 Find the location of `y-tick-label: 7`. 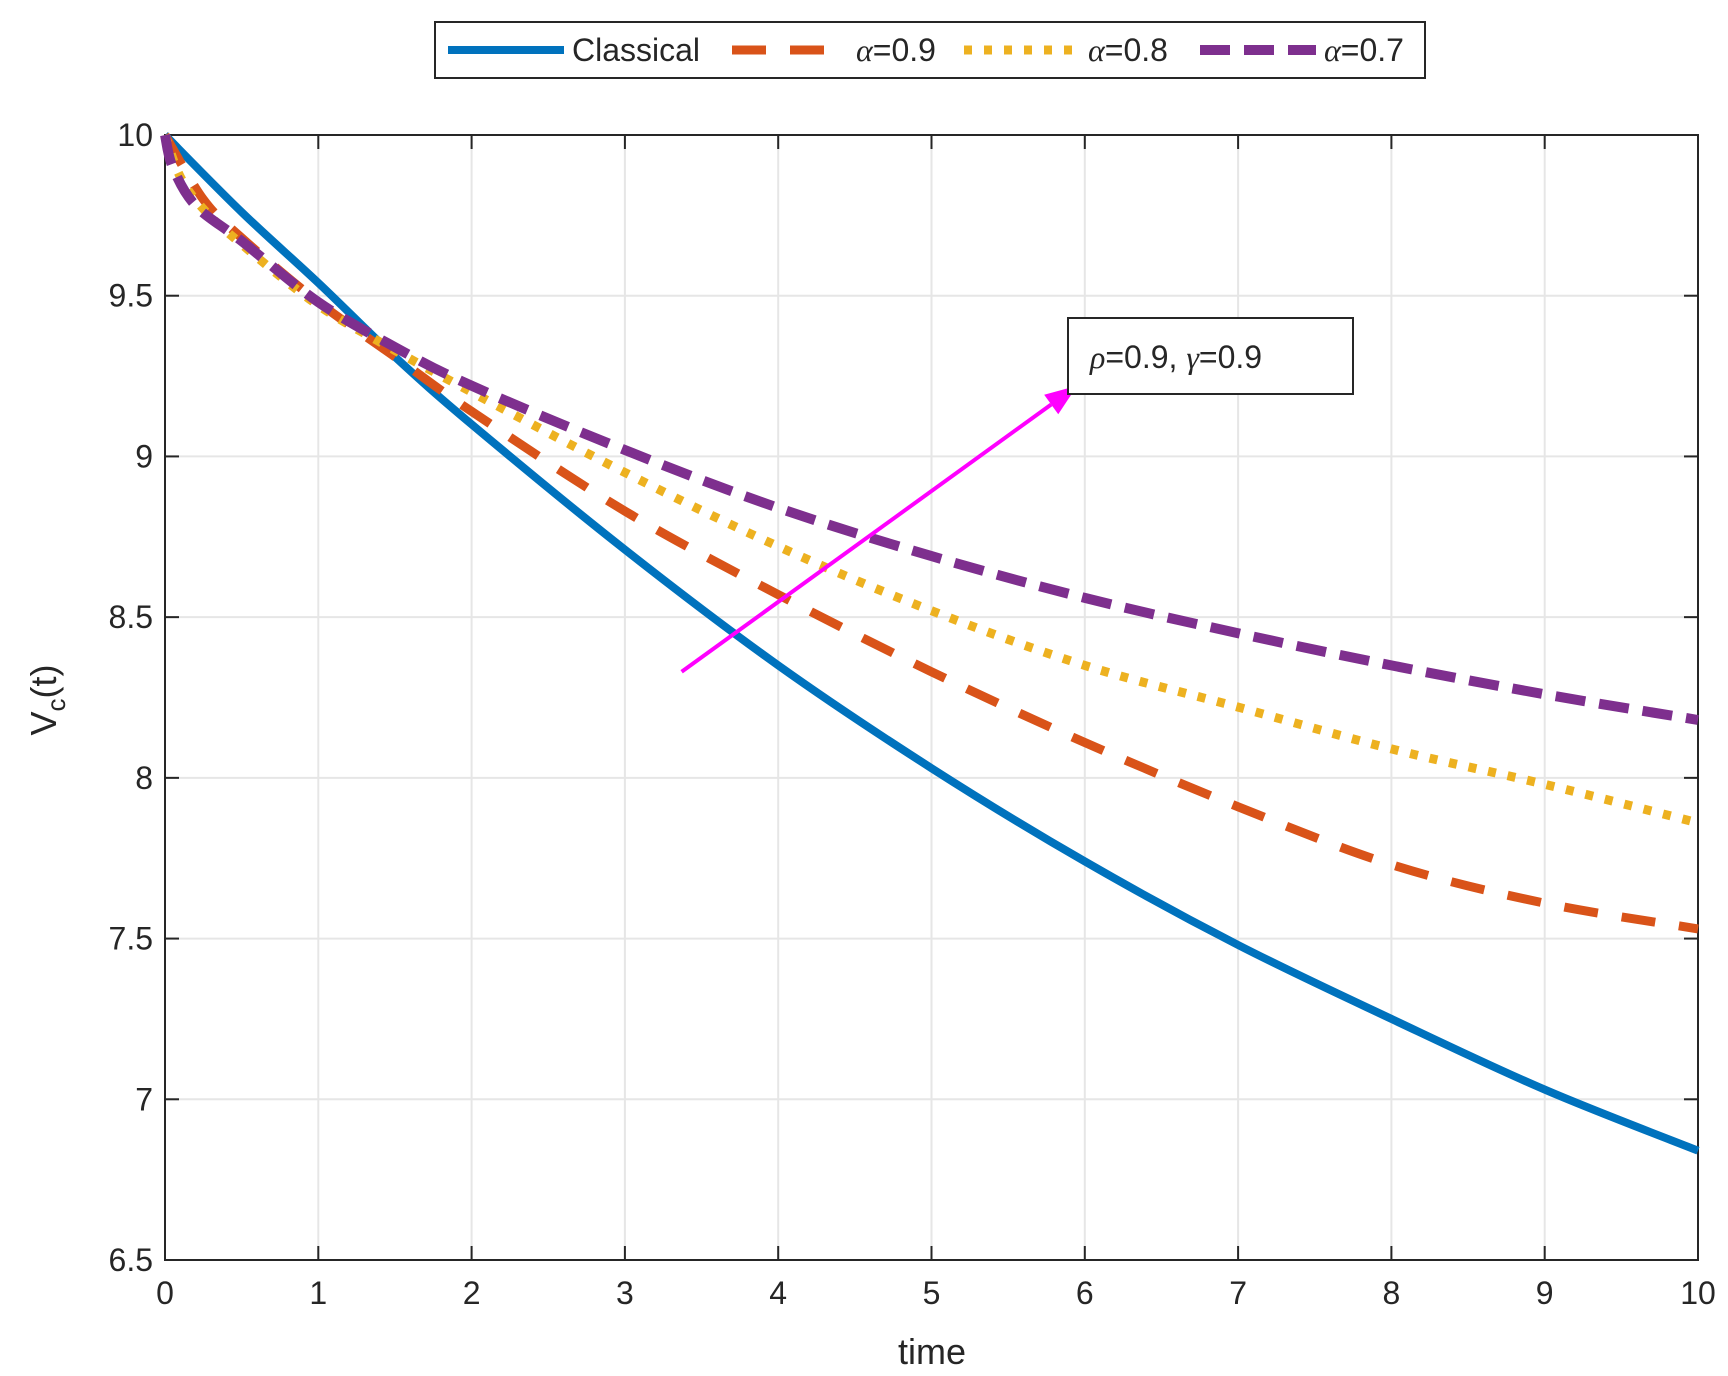

y-tick-label: 7 is located at coordinates (144, 1099).